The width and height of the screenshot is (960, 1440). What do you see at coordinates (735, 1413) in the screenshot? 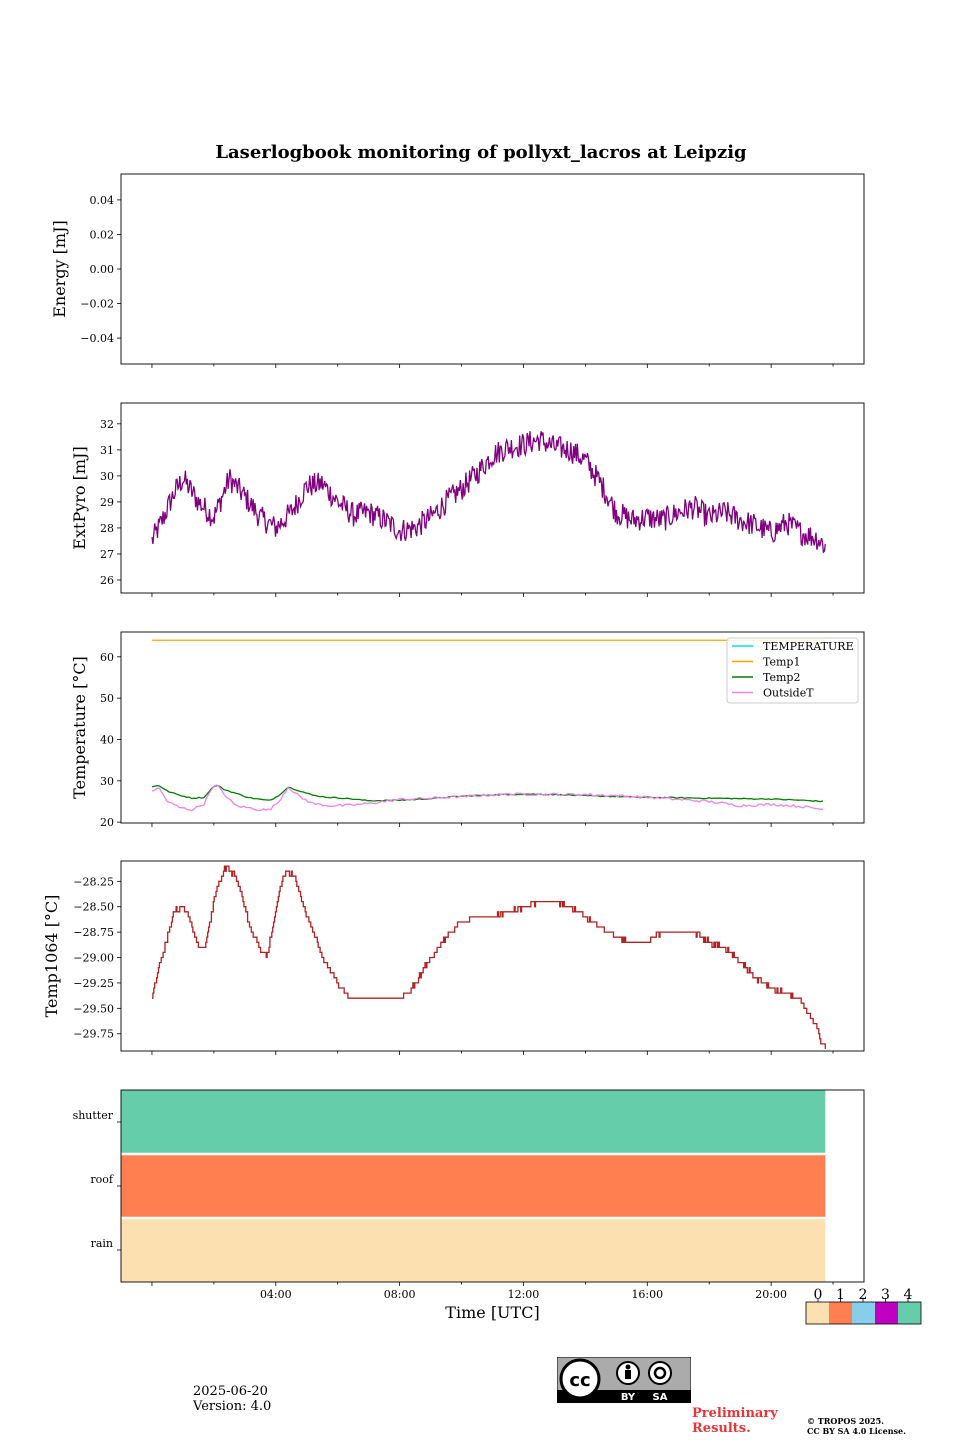
I see `prelim-line1: Preliminary` at bounding box center [735, 1413].